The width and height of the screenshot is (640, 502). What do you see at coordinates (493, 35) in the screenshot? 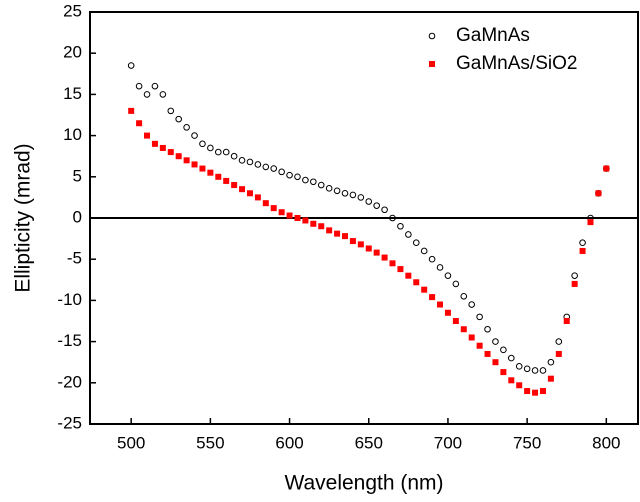
I see `legend-text: GaMnAs` at bounding box center [493, 35].